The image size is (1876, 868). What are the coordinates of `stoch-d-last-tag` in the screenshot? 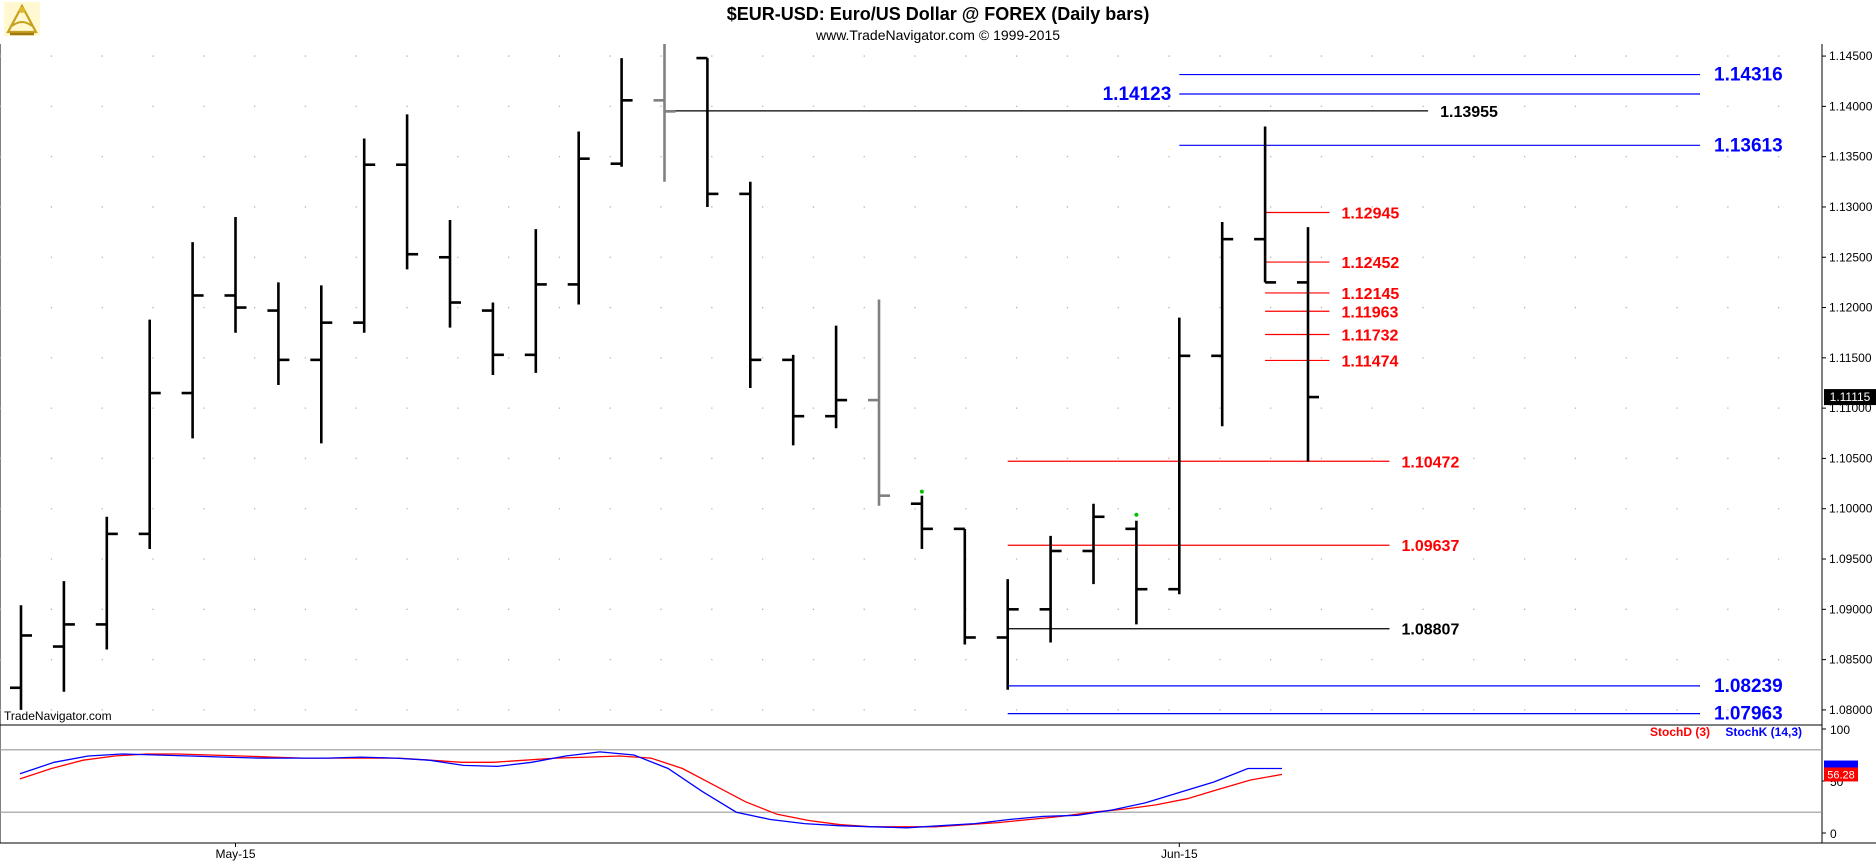 It's located at (1841, 774).